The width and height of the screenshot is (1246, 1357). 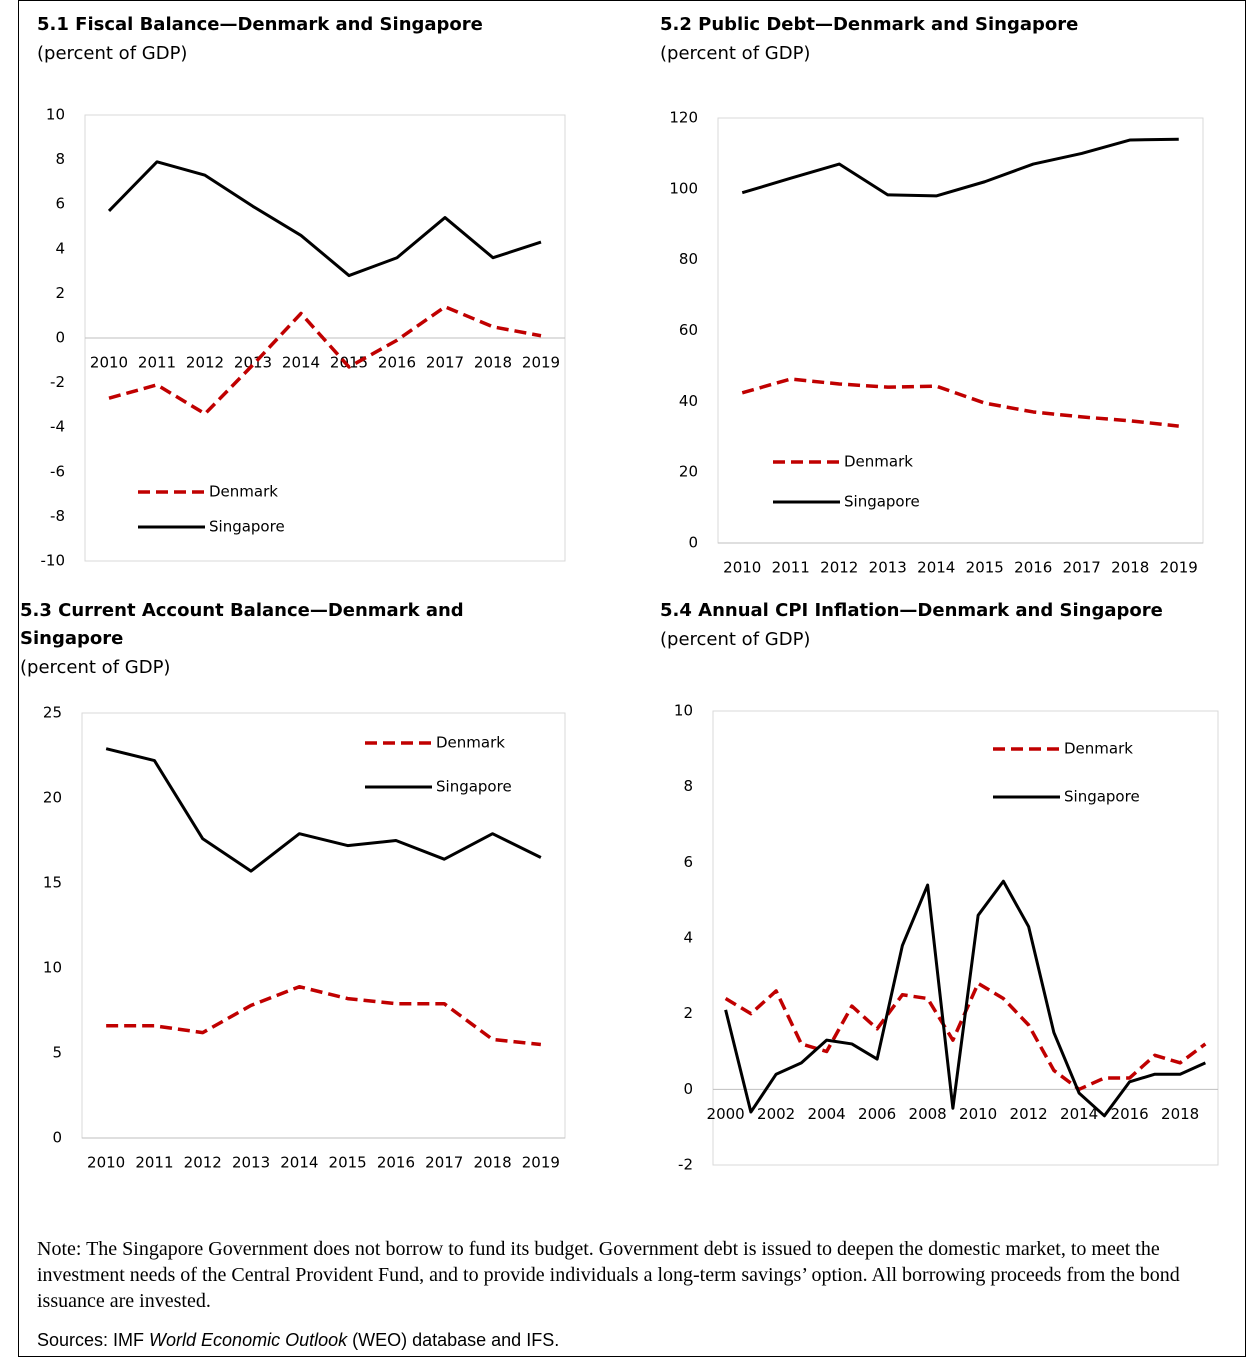 What do you see at coordinates (453, 1340) in the screenshot?
I see `sources-text: (WEO) database and IFS.` at bounding box center [453, 1340].